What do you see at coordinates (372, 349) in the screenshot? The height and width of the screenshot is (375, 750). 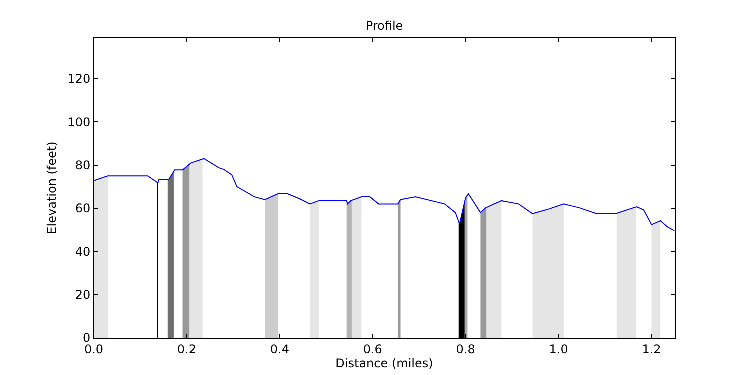 I see `x-tick-label: 0.6` at bounding box center [372, 349].